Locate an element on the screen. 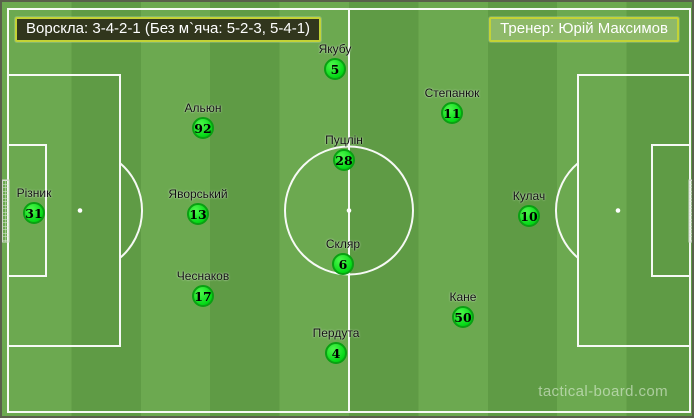  player-number-circle: 50 is located at coordinates (463, 317).